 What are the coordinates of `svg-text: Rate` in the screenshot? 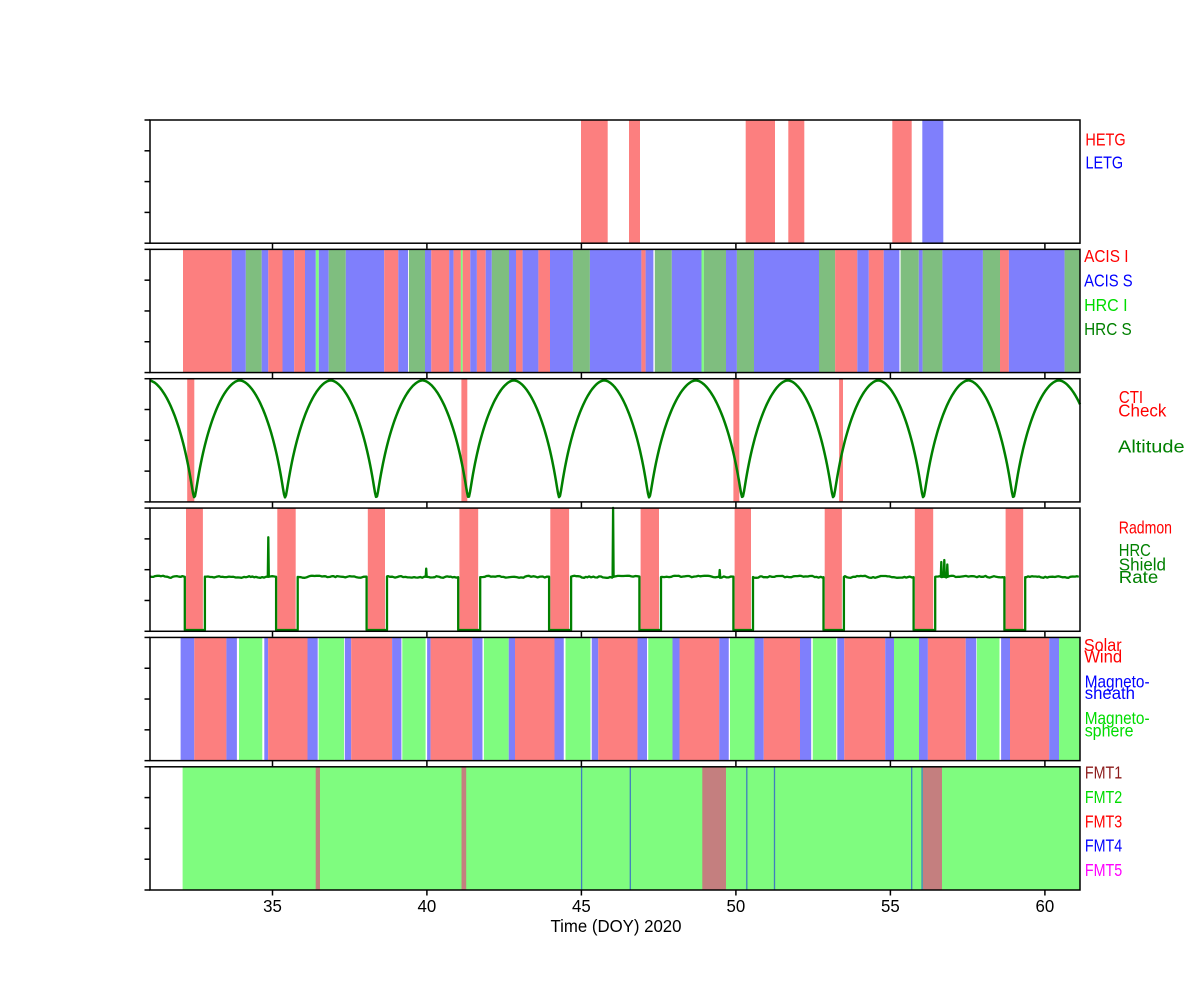 It's located at (1138, 577).